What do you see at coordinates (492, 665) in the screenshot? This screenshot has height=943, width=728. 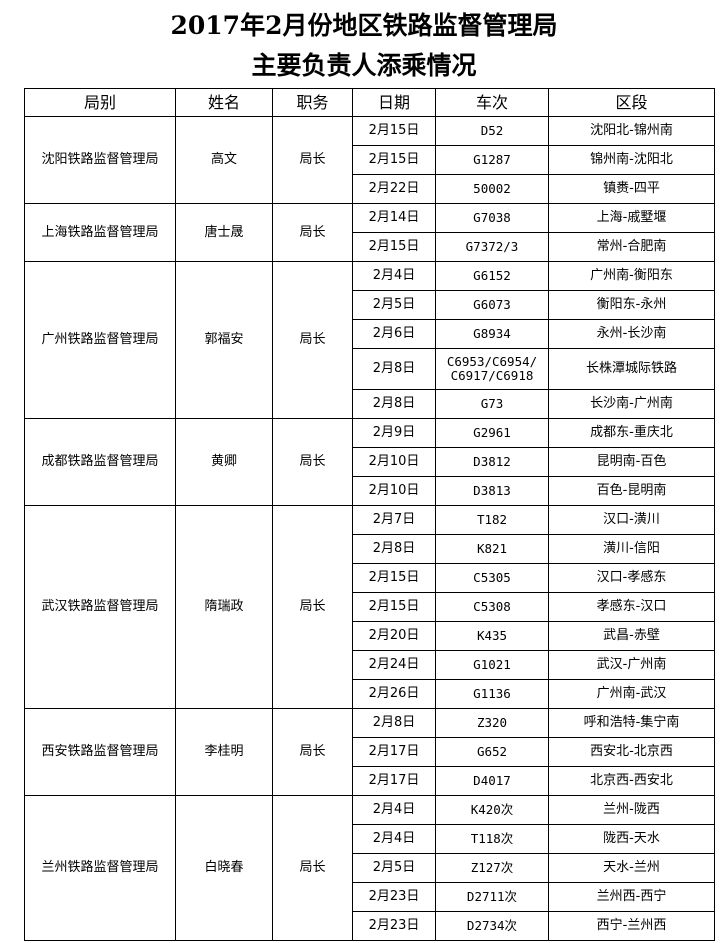 I see `train-cell: G1021` at bounding box center [492, 665].